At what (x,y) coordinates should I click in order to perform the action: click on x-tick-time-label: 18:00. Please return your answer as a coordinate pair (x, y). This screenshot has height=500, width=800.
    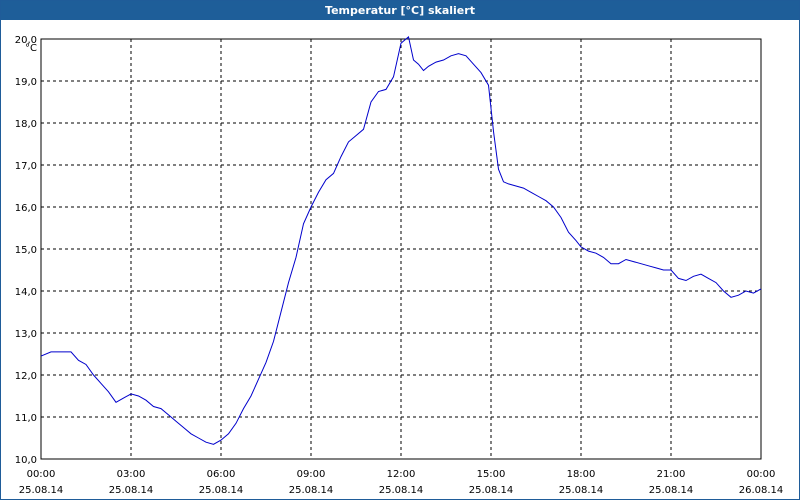
    Looking at the image, I should click on (581, 474).